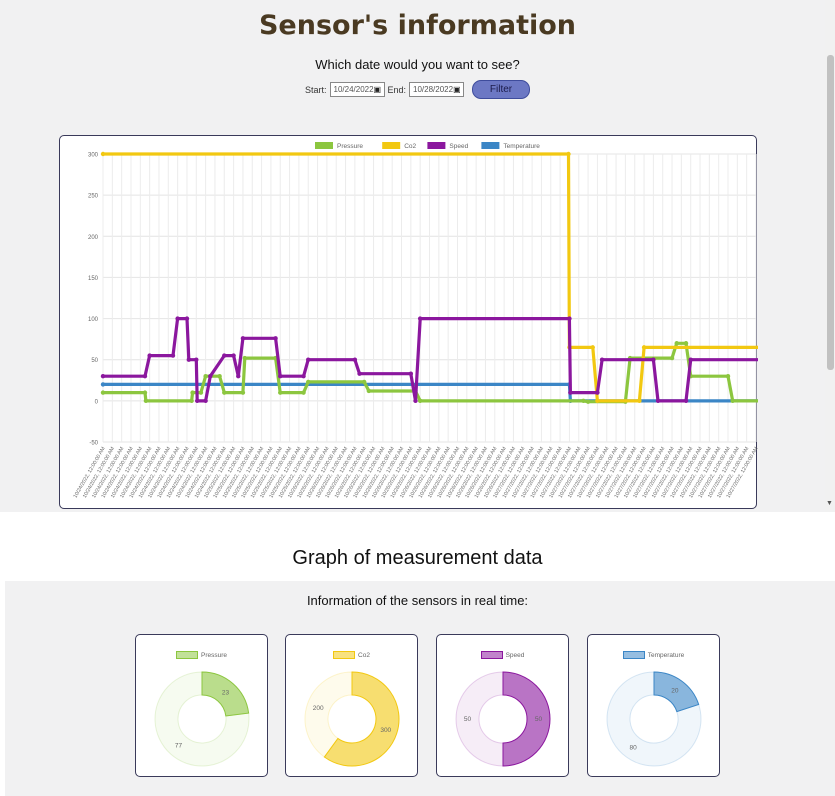 This screenshot has width=835, height=796. Describe the element at coordinates (94, 361) in the screenshot. I see `y-tick-label: 50` at that location.